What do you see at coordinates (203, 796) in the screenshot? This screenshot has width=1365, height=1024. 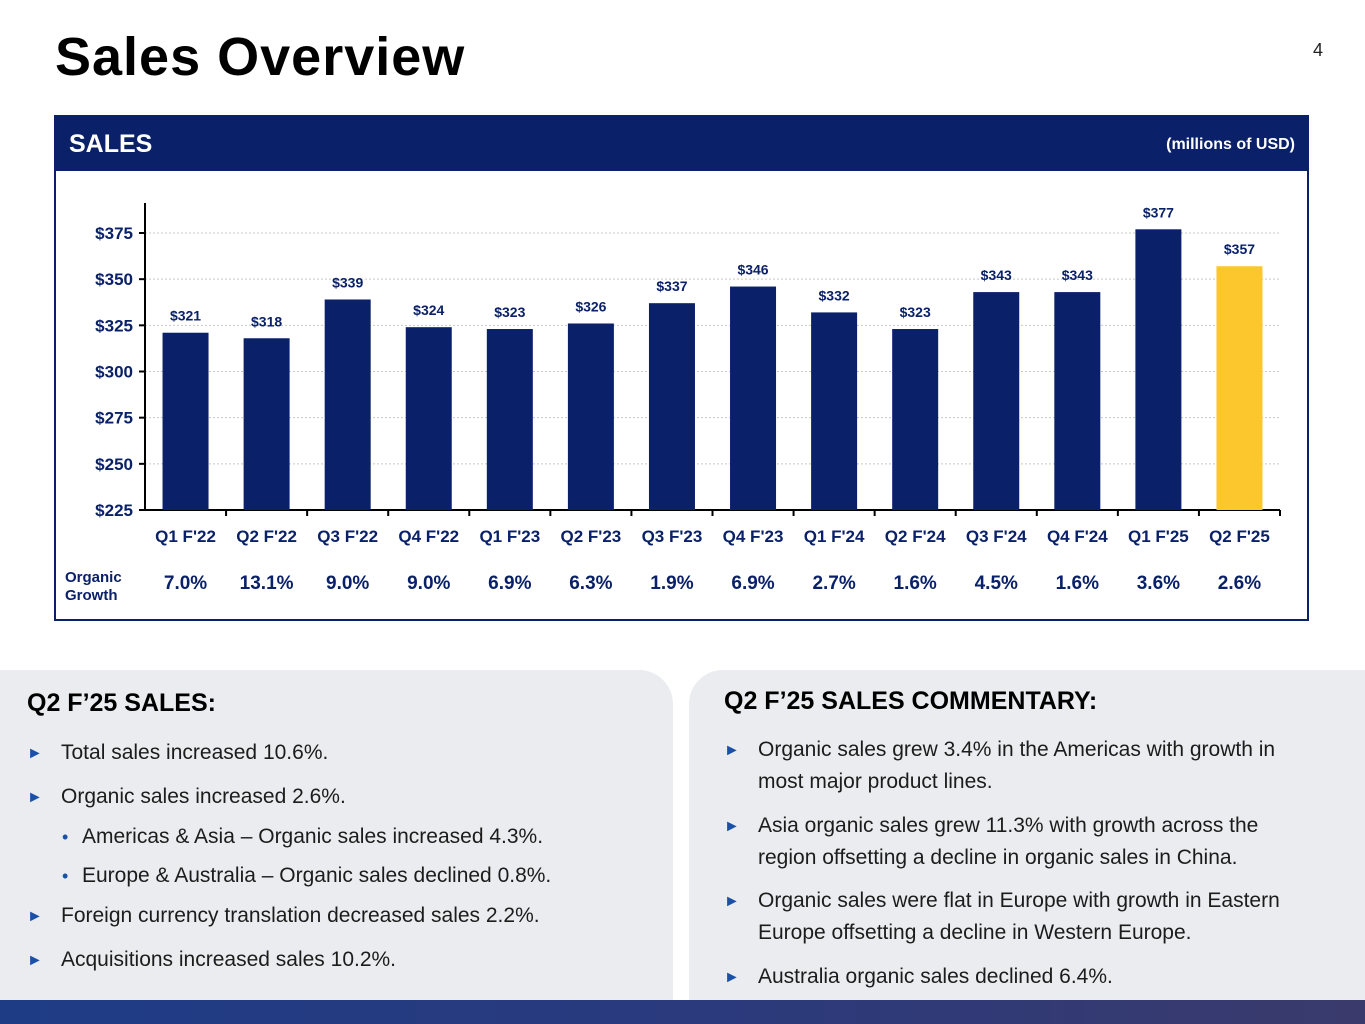 I see `sales-bullet: Organic sales increased 2.6%.` at bounding box center [203, 796].